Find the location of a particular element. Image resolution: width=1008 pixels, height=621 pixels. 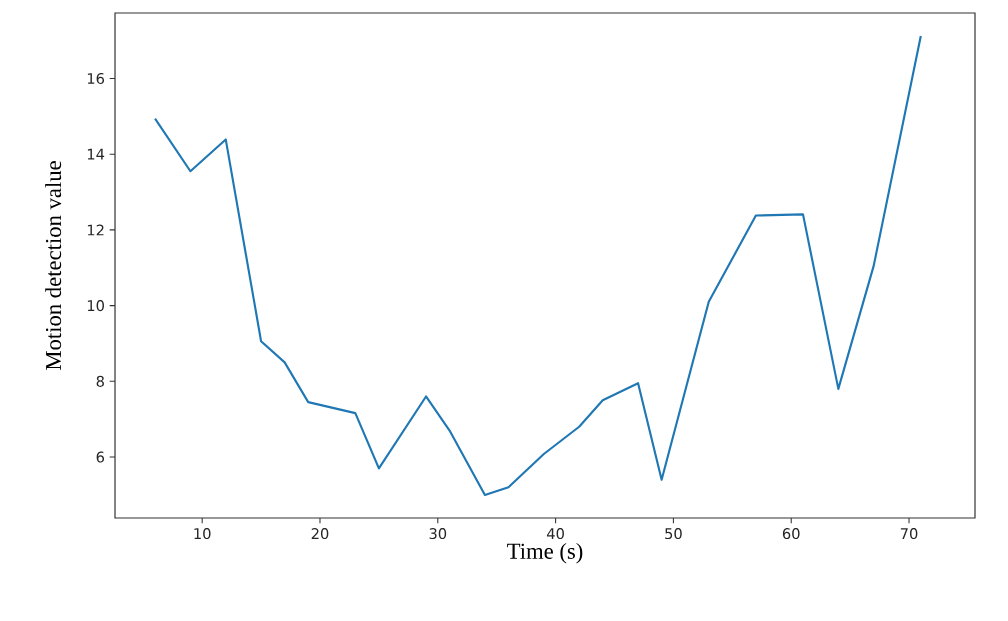

x-tick-label: 60 is located at coordinates (791, 534).